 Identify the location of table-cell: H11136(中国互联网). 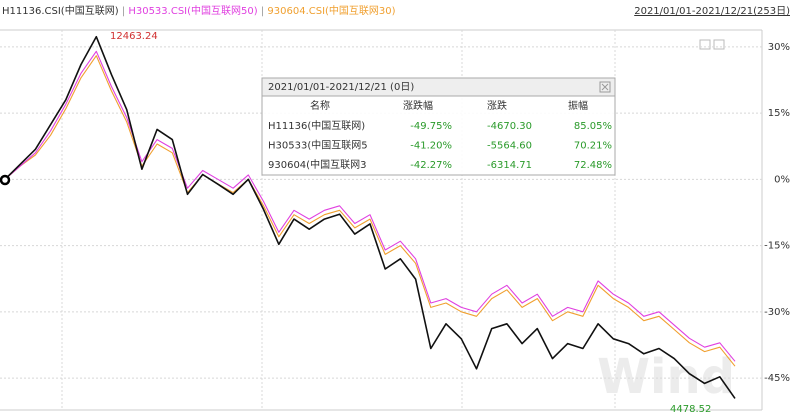
(316, 125).